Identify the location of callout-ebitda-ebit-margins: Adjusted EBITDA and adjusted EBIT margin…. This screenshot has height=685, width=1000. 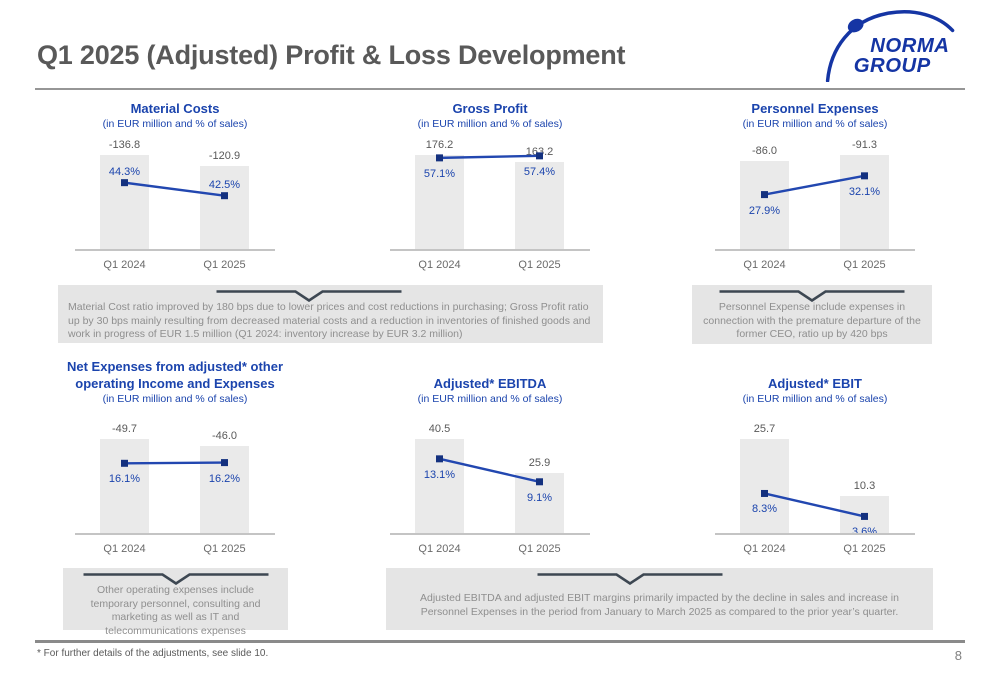
(659, 599).